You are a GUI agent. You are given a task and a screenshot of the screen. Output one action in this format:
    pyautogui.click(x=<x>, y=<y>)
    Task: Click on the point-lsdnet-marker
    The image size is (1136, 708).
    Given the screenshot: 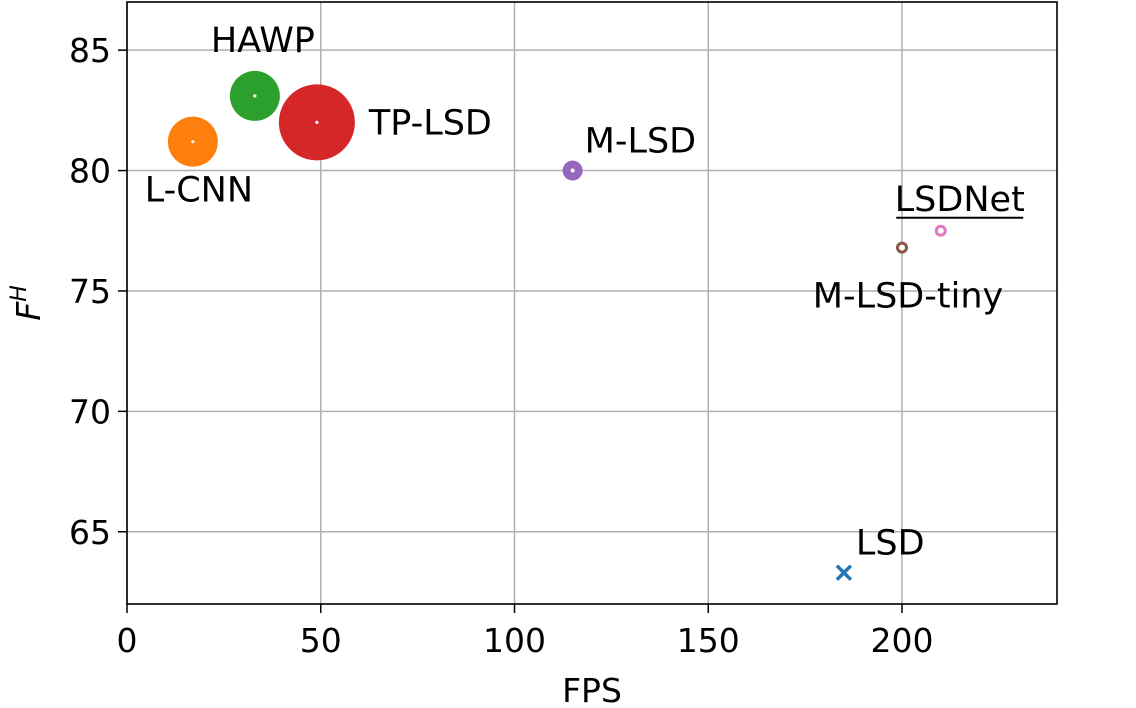 What is the action you would take?
    pyautogui.click(x=940, y=230)
    